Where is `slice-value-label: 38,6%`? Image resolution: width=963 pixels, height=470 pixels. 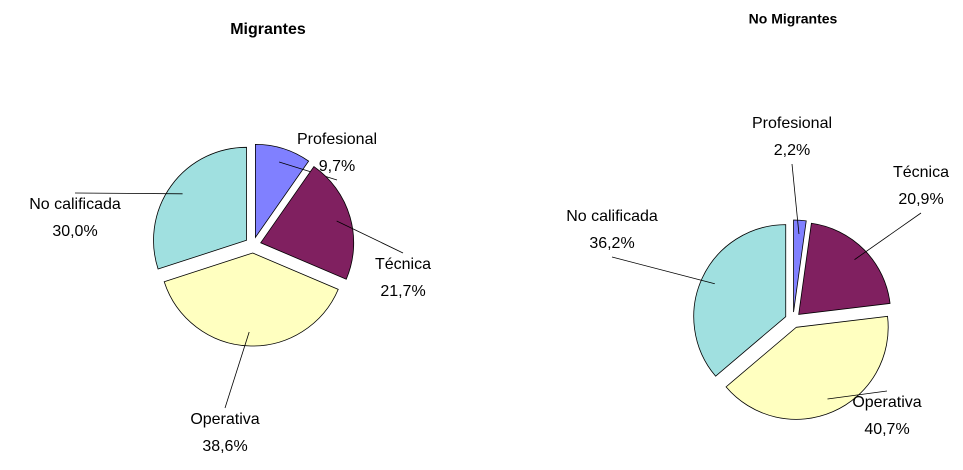
slice-value-label: 38,6% is located at coordinates (224, 446).